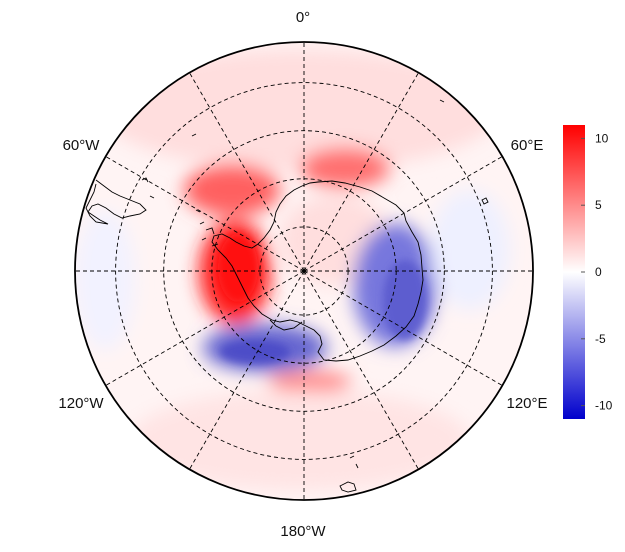 The image size is (625, 552). I want to click on field-ring-blue-ross, so click(255, 352).